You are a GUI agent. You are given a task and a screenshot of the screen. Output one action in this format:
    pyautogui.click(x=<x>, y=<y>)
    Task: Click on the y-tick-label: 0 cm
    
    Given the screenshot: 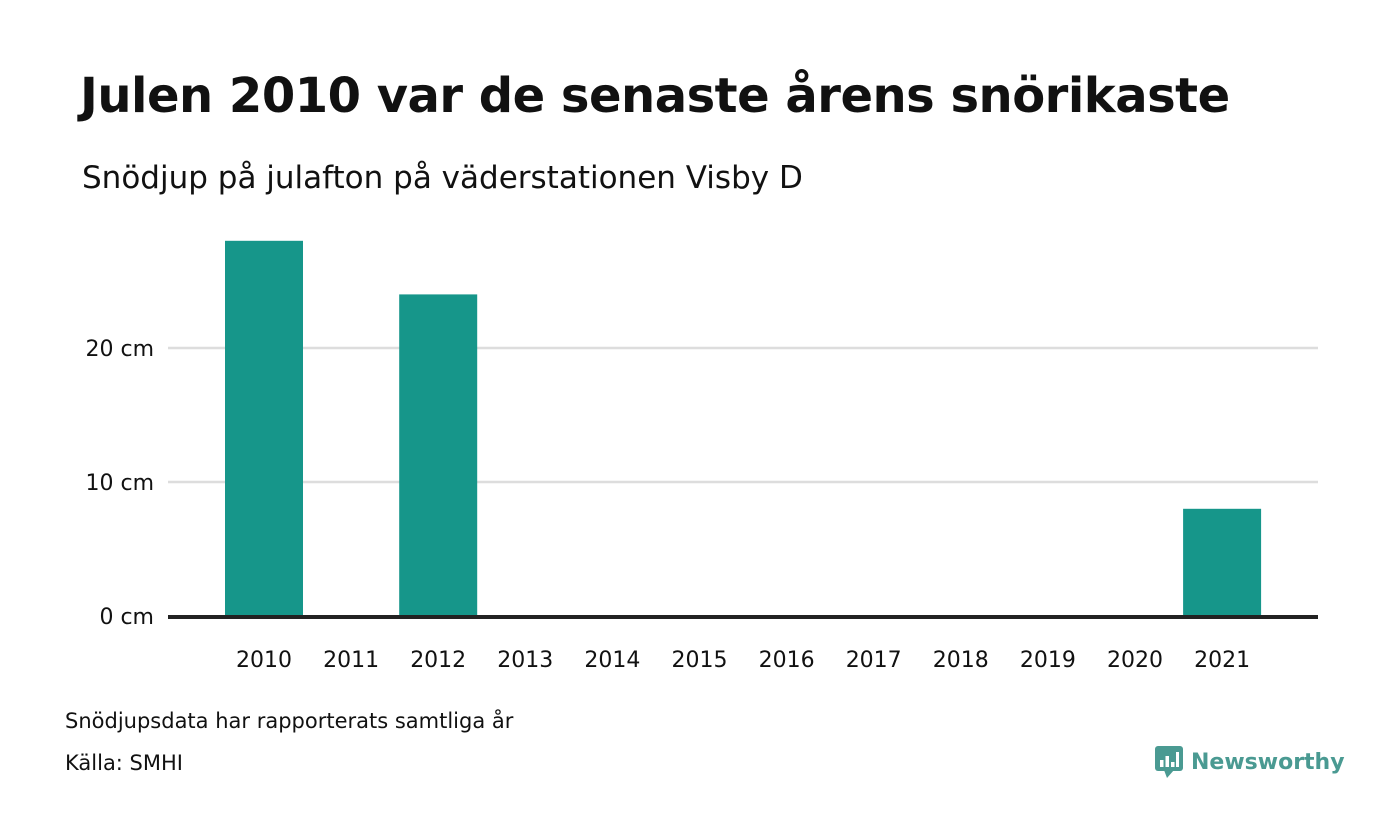 What is the action you would take?
    pyautogui.click(x=126, y=617)
    